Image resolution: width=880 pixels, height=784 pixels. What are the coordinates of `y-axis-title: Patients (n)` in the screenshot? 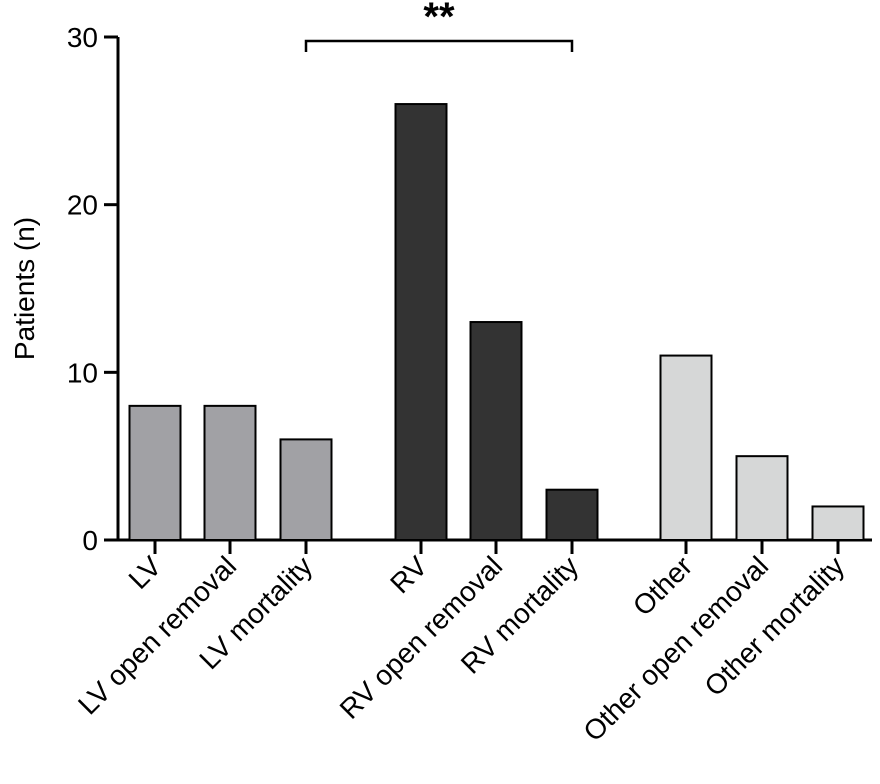 It's located at (24, 288).